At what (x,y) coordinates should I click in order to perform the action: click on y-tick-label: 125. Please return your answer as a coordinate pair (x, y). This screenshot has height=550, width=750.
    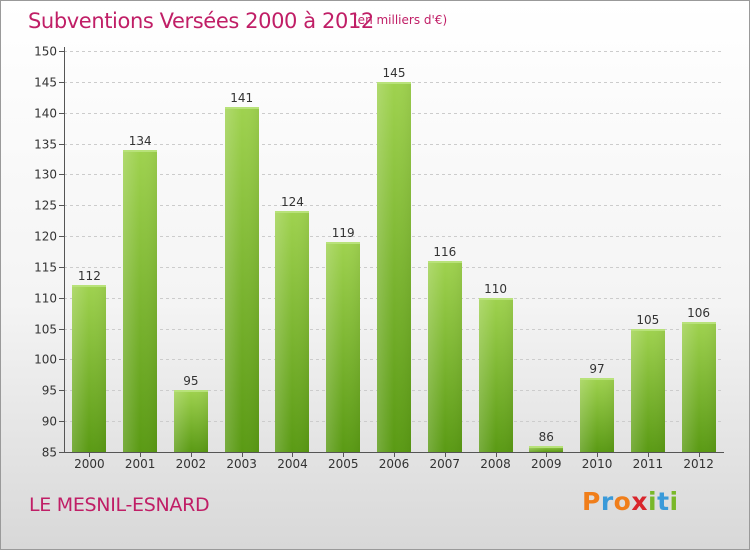
    Looking at the image, I should click on (45, 206).